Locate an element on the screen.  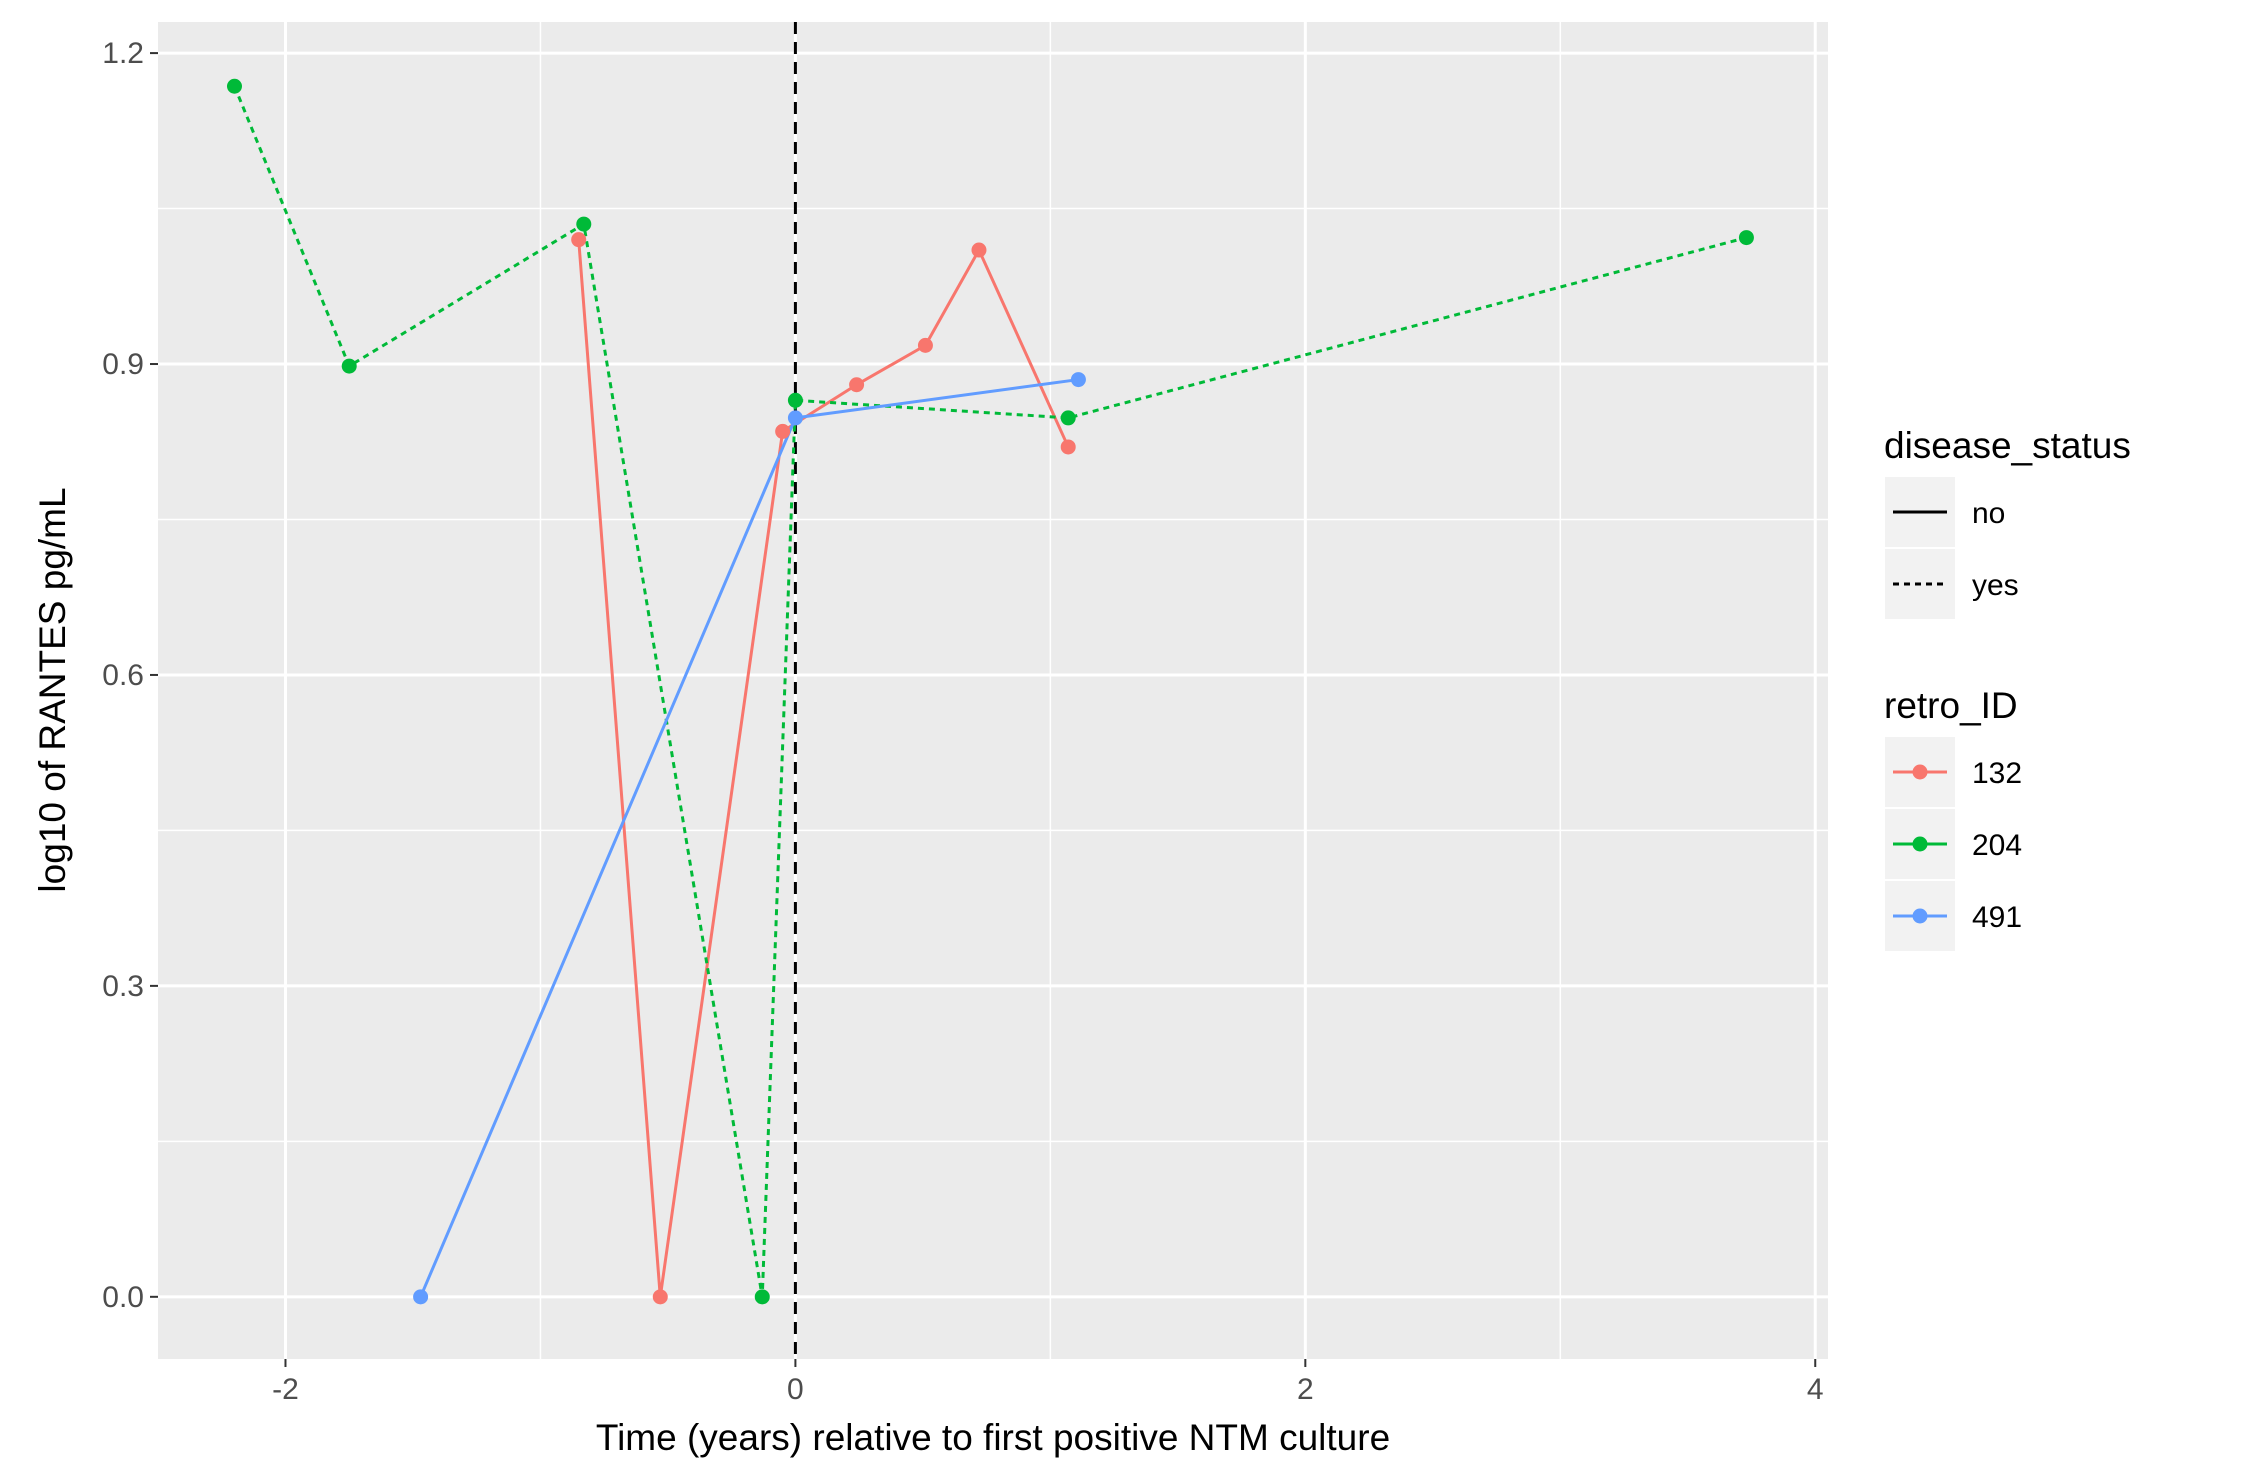
y-tick-label: 1.2 is located at coordinates (123, 53).